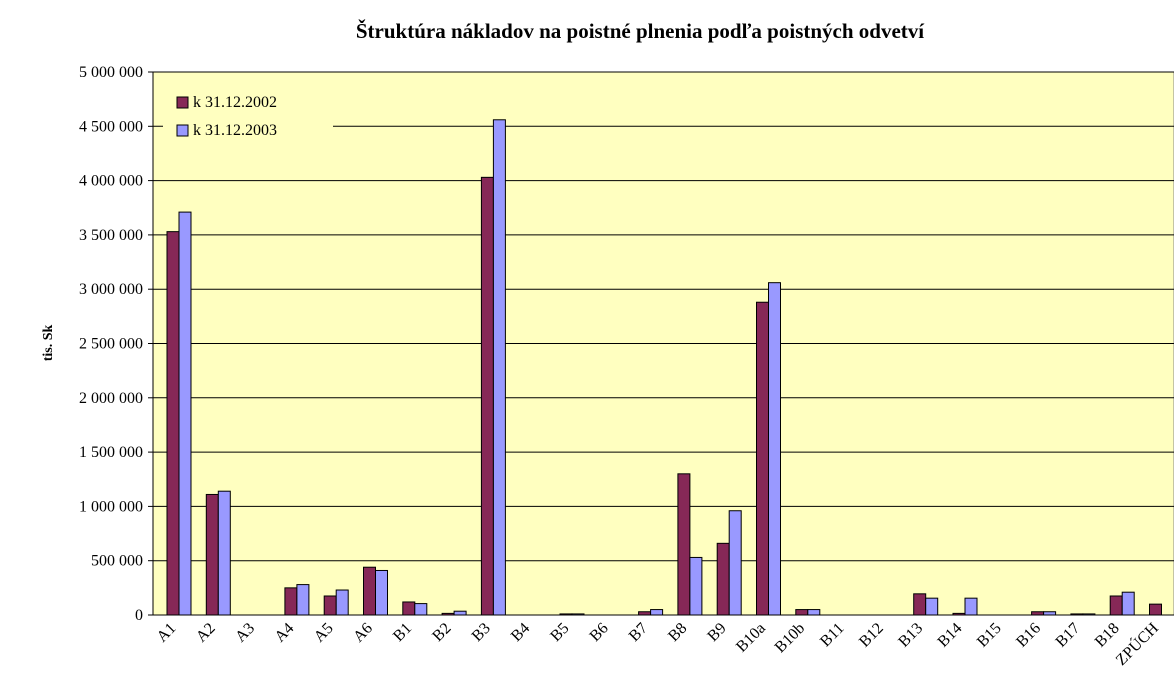 The width and height of the screenshot is (1174, 694). What do you see at coordinates (871, 635) in the screenshot?
I see `x-tick-label: B12` at bounding box center [871, 635].